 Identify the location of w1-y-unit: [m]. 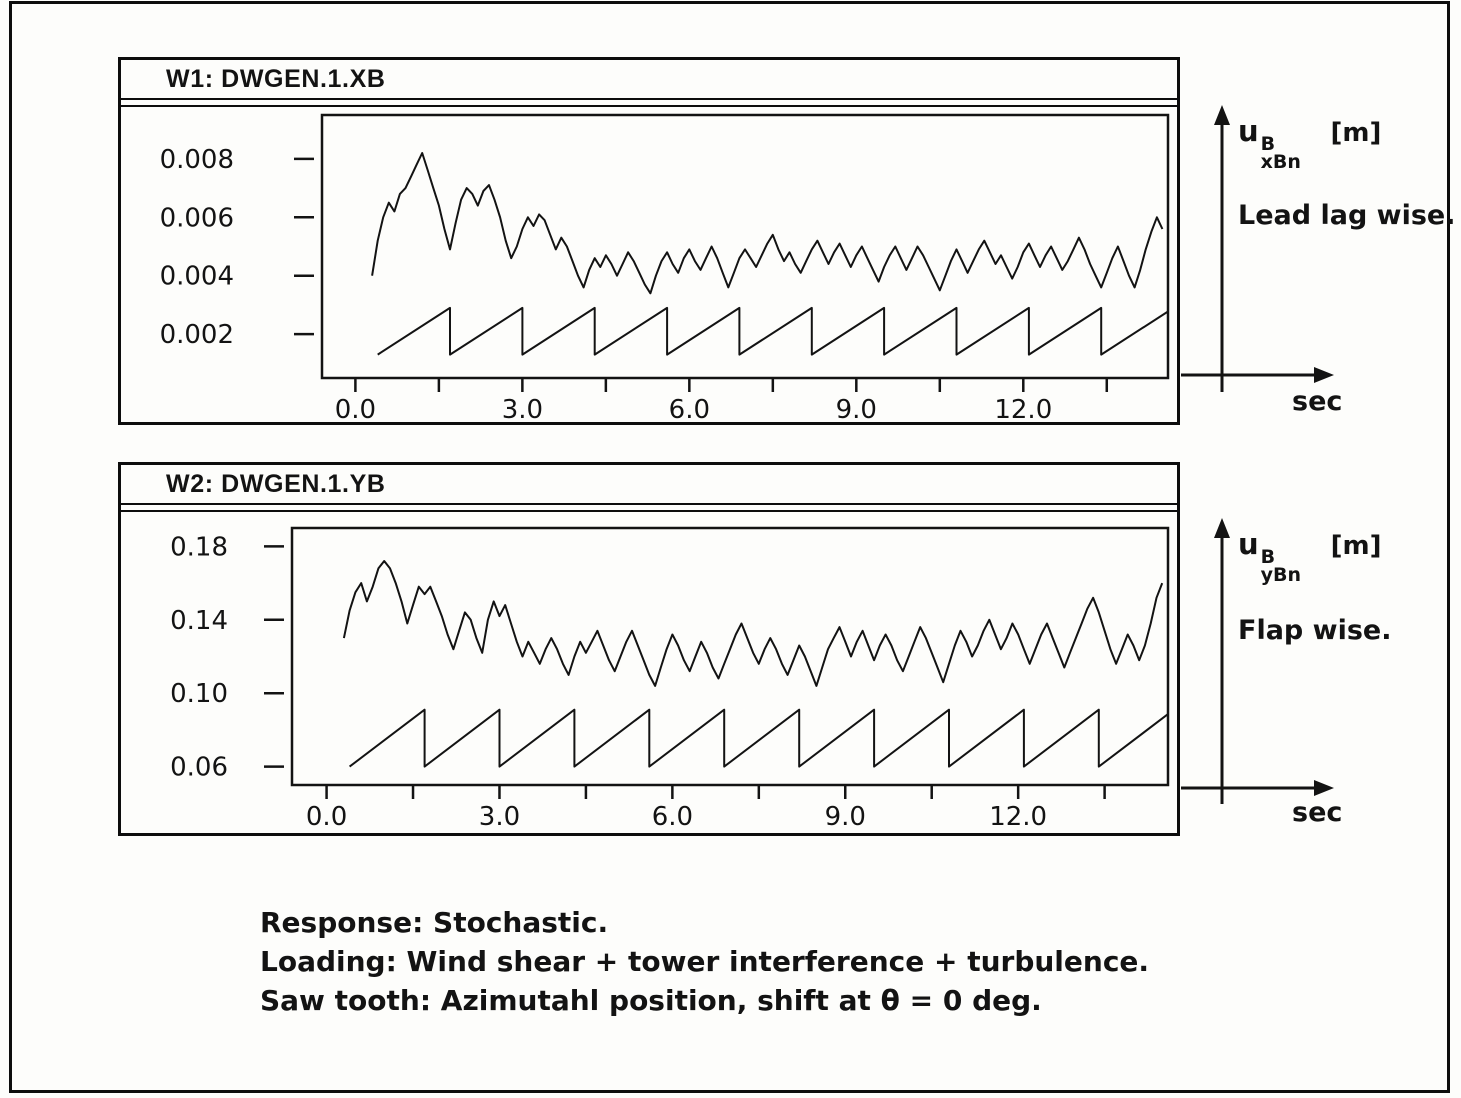
(1356, 133).